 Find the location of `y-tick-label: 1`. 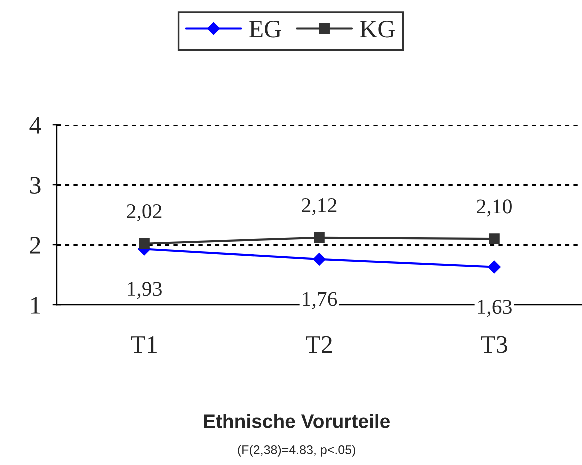

y-tick-label: 1 is located at coordinates (35, 305).